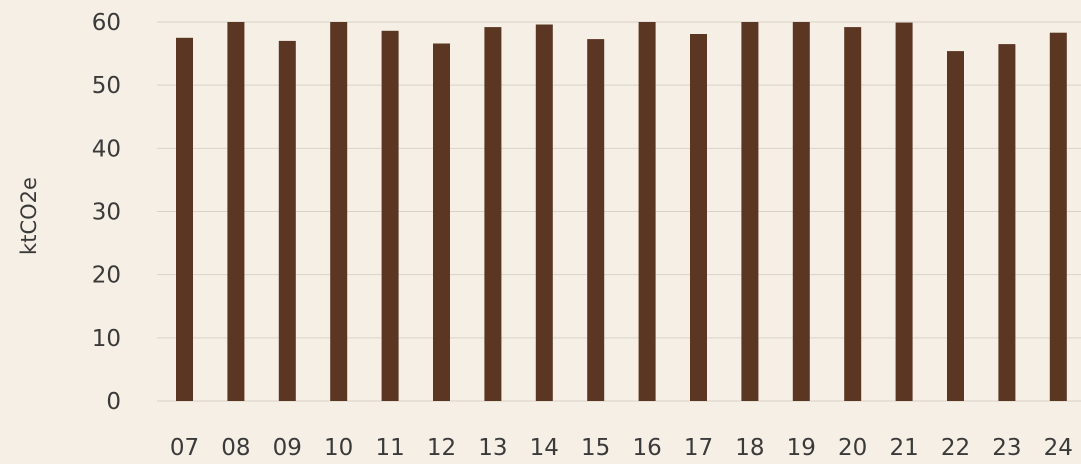 The height and width of the screenshot is (464, 1081). What do you see at coordinates (955, 448) in the screenshot?
I see `x-tick-label: 22` at bounding box center [955, 448].